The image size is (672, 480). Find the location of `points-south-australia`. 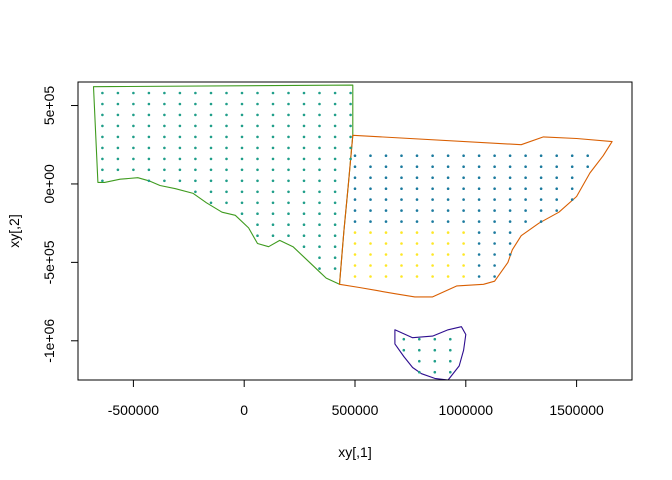

points-south-australia is located at coordinates (226, 180).